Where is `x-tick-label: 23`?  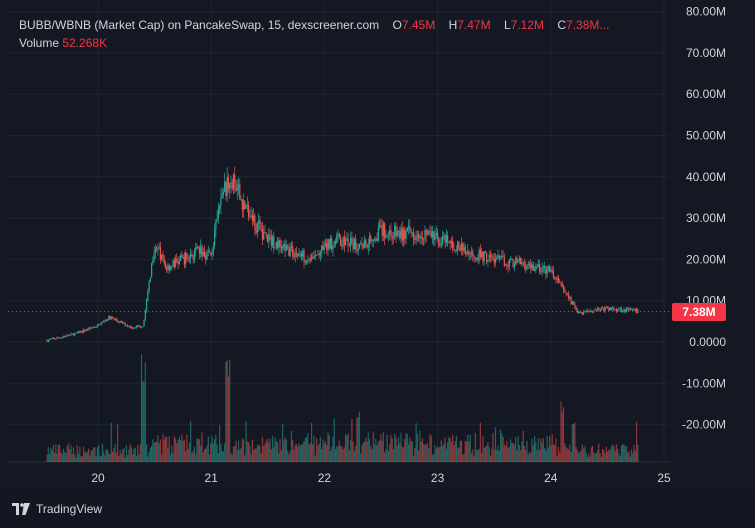 x-tick-label: 23 is located at coordinates (438, 478).